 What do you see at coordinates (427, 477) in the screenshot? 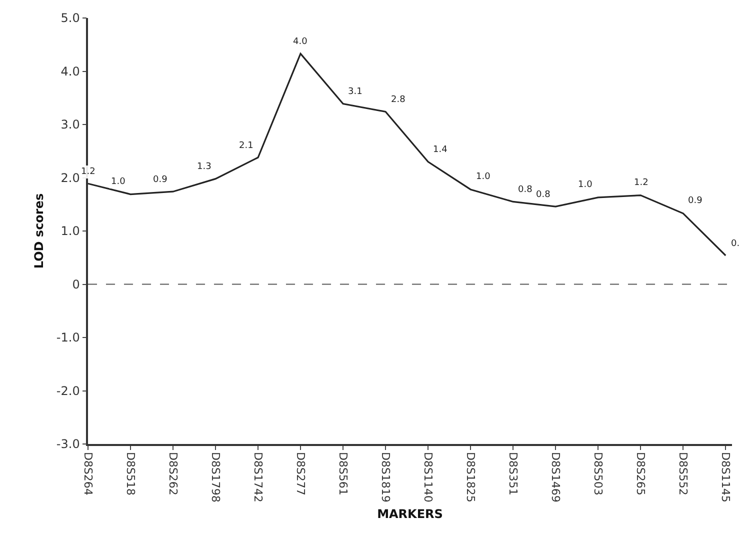
I see `x-tick-label: D8S1140` at bounding box center [427, 477].